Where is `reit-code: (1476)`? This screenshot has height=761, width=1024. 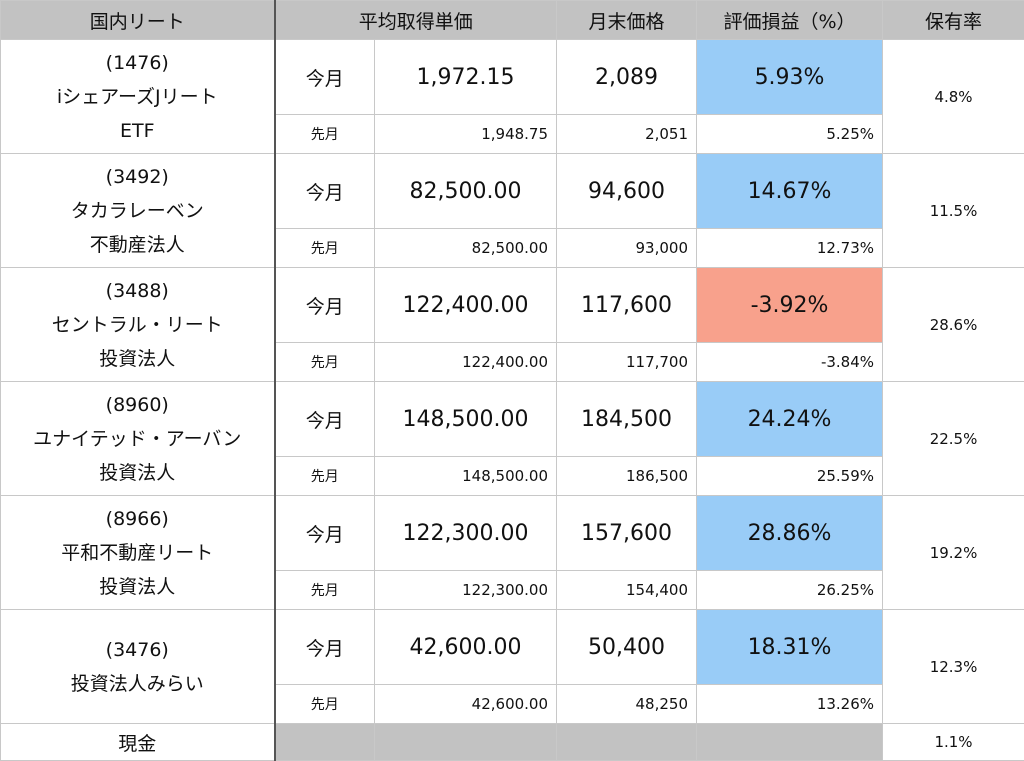
reit-code: (1476) is located at coordinates (137, 63).